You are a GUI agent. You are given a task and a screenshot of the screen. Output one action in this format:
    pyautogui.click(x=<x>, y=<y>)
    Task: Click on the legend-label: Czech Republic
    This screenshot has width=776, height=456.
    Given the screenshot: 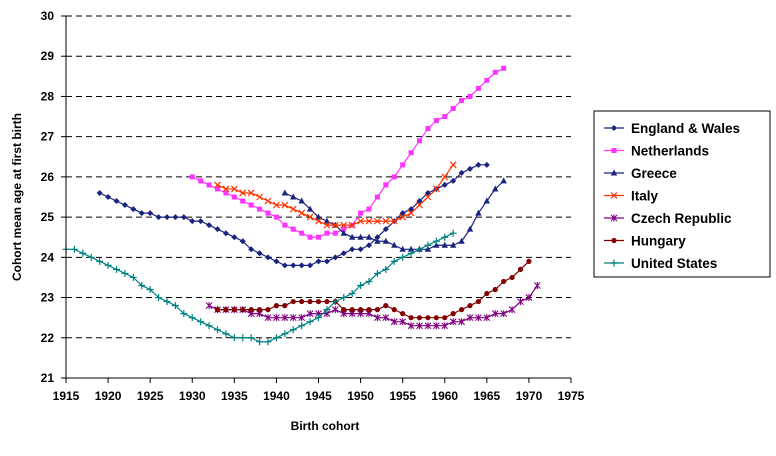 What is the action you would take?
    pyautogui.click(x=681, y=218)
    